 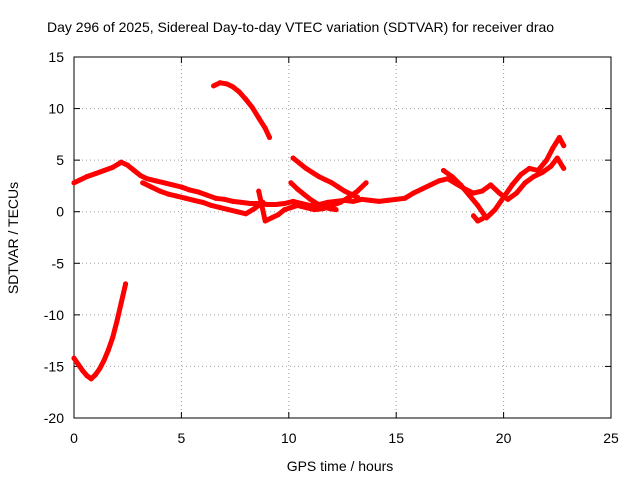 I want to click on y-tick-label: 10, so click(x=56, y=109).